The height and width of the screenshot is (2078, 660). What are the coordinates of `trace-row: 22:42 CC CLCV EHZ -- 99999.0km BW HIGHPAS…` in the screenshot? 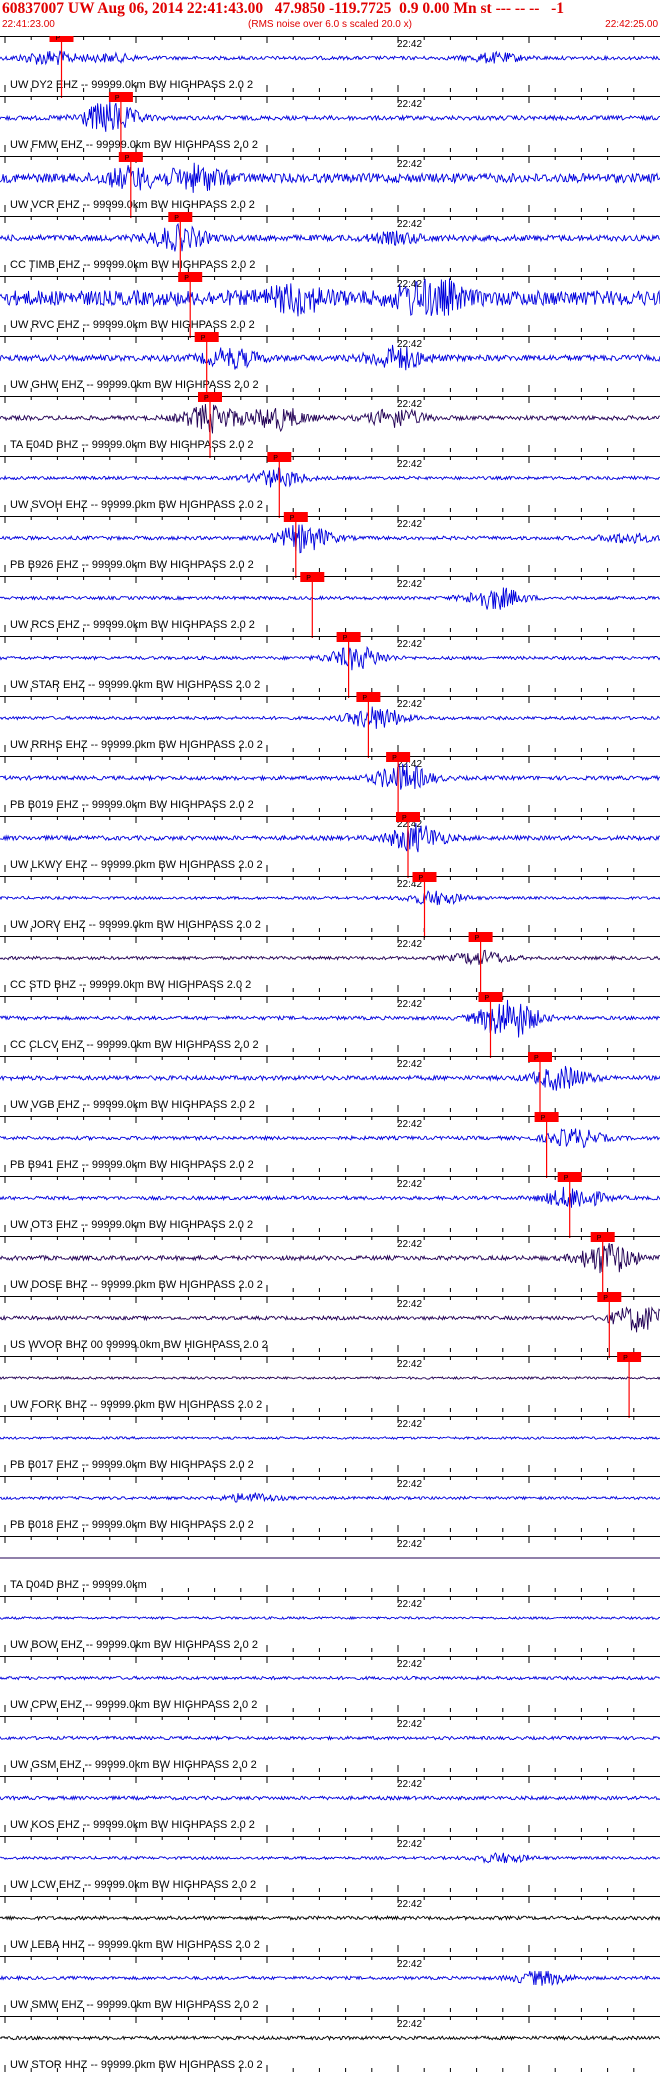 It's located at (330, 1025).